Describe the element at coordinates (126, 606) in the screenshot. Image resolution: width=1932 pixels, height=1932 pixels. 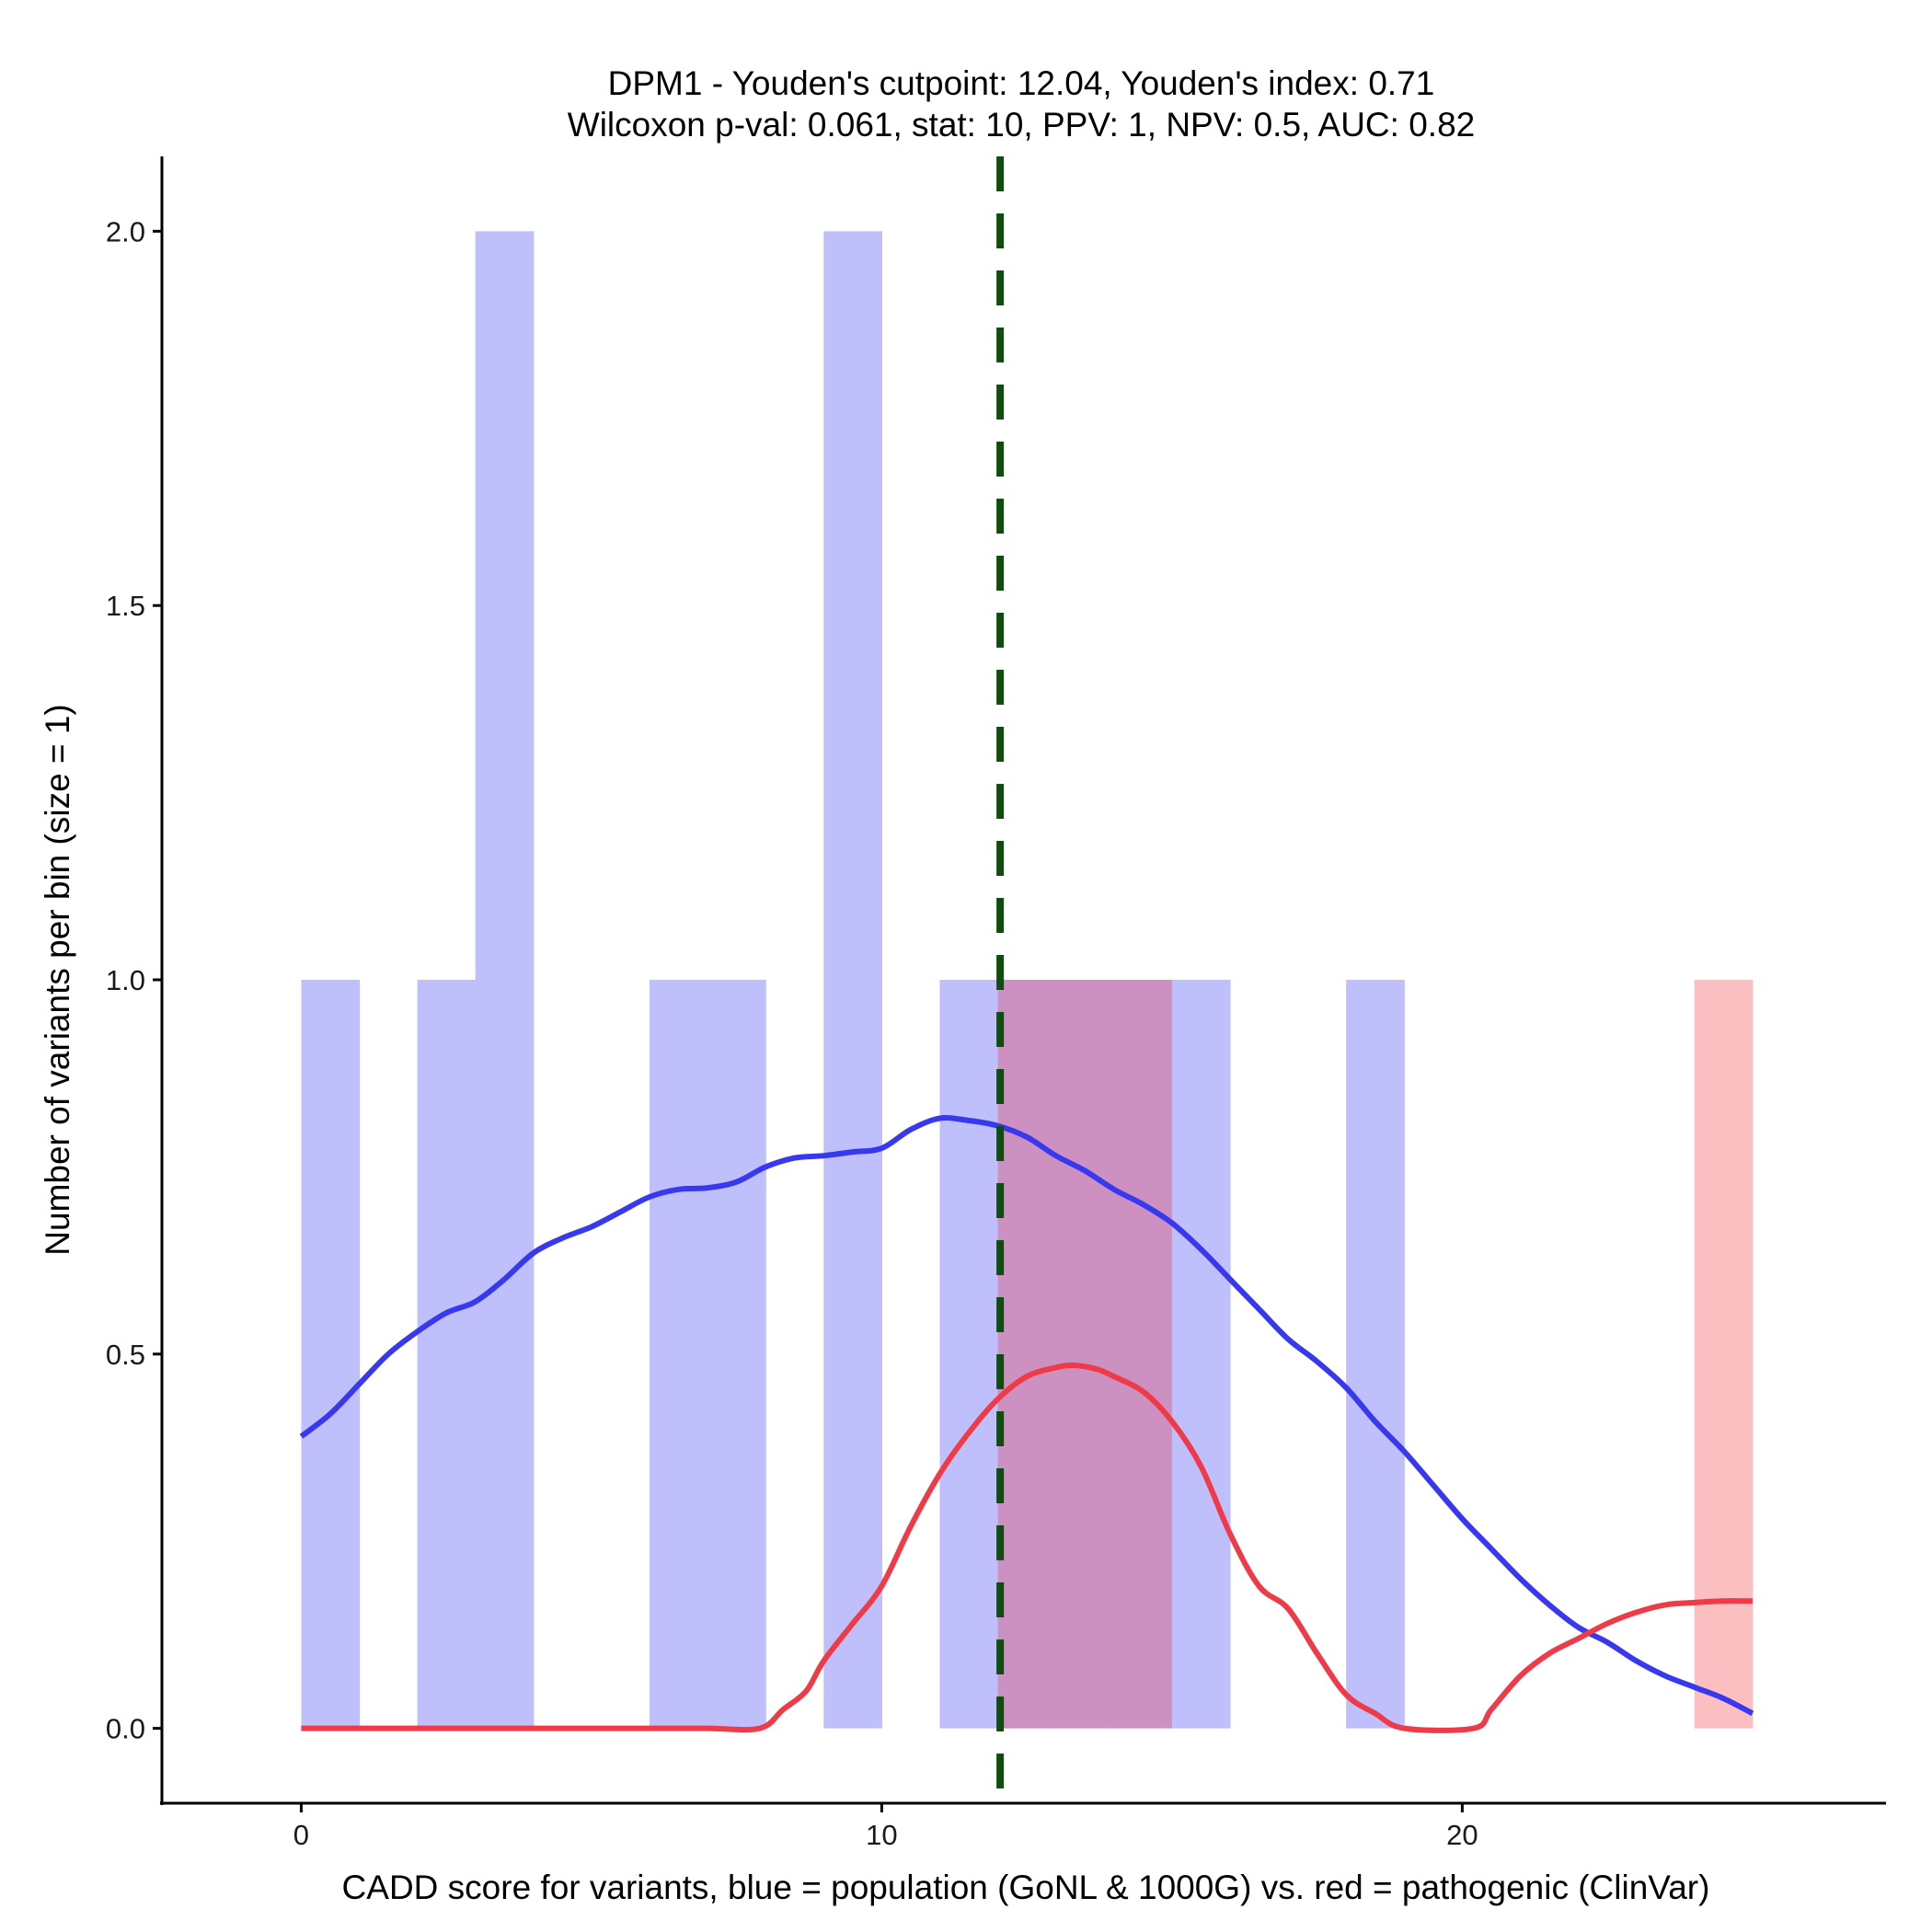
I see `y-tick-label-3: 1.5` at that location.